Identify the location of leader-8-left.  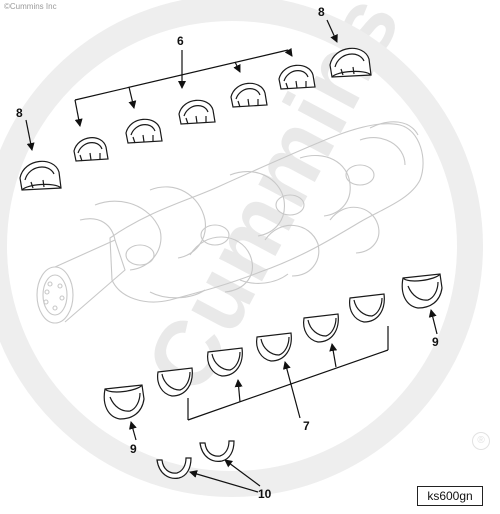
(30, 135).